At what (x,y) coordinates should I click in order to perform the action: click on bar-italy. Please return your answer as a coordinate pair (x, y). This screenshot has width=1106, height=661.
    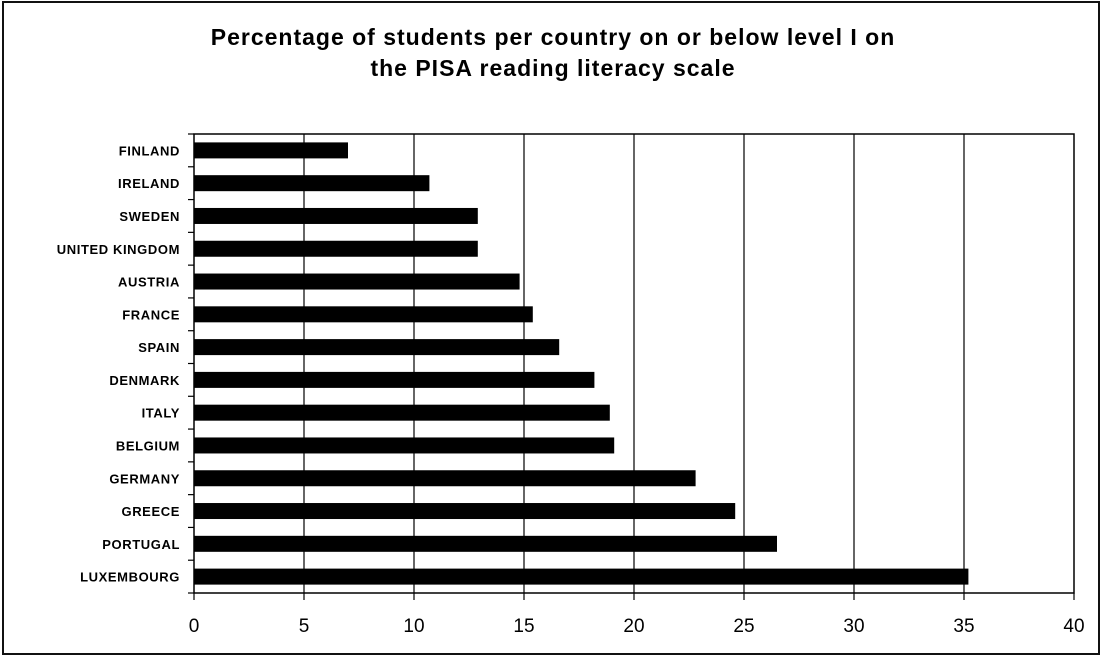
    Looking at the image, I should click on (402, 412).